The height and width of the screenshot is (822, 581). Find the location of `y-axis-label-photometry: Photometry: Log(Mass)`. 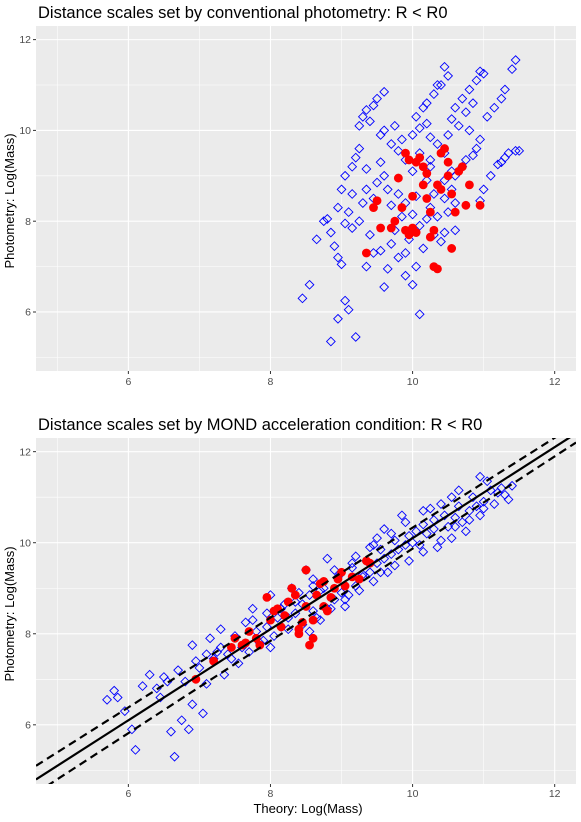

y-axis-label-photometry: Photometry: Log(Mass) is located at coordinates (9, 200).